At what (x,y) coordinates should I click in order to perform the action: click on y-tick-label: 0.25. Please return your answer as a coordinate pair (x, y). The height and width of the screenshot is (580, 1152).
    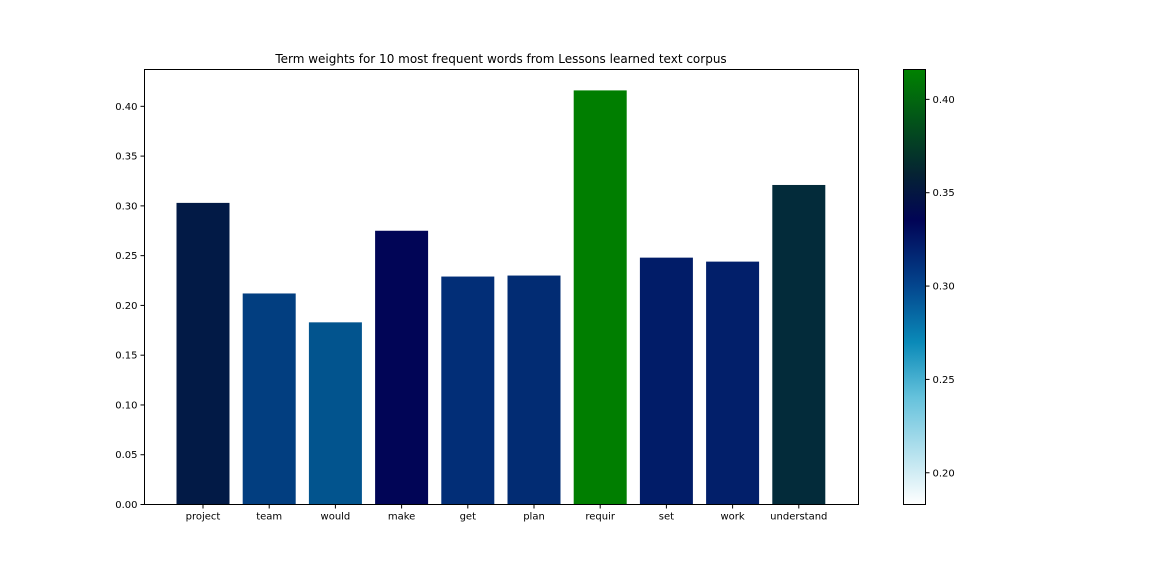
    Looking at the image, I should click on (126, 256).